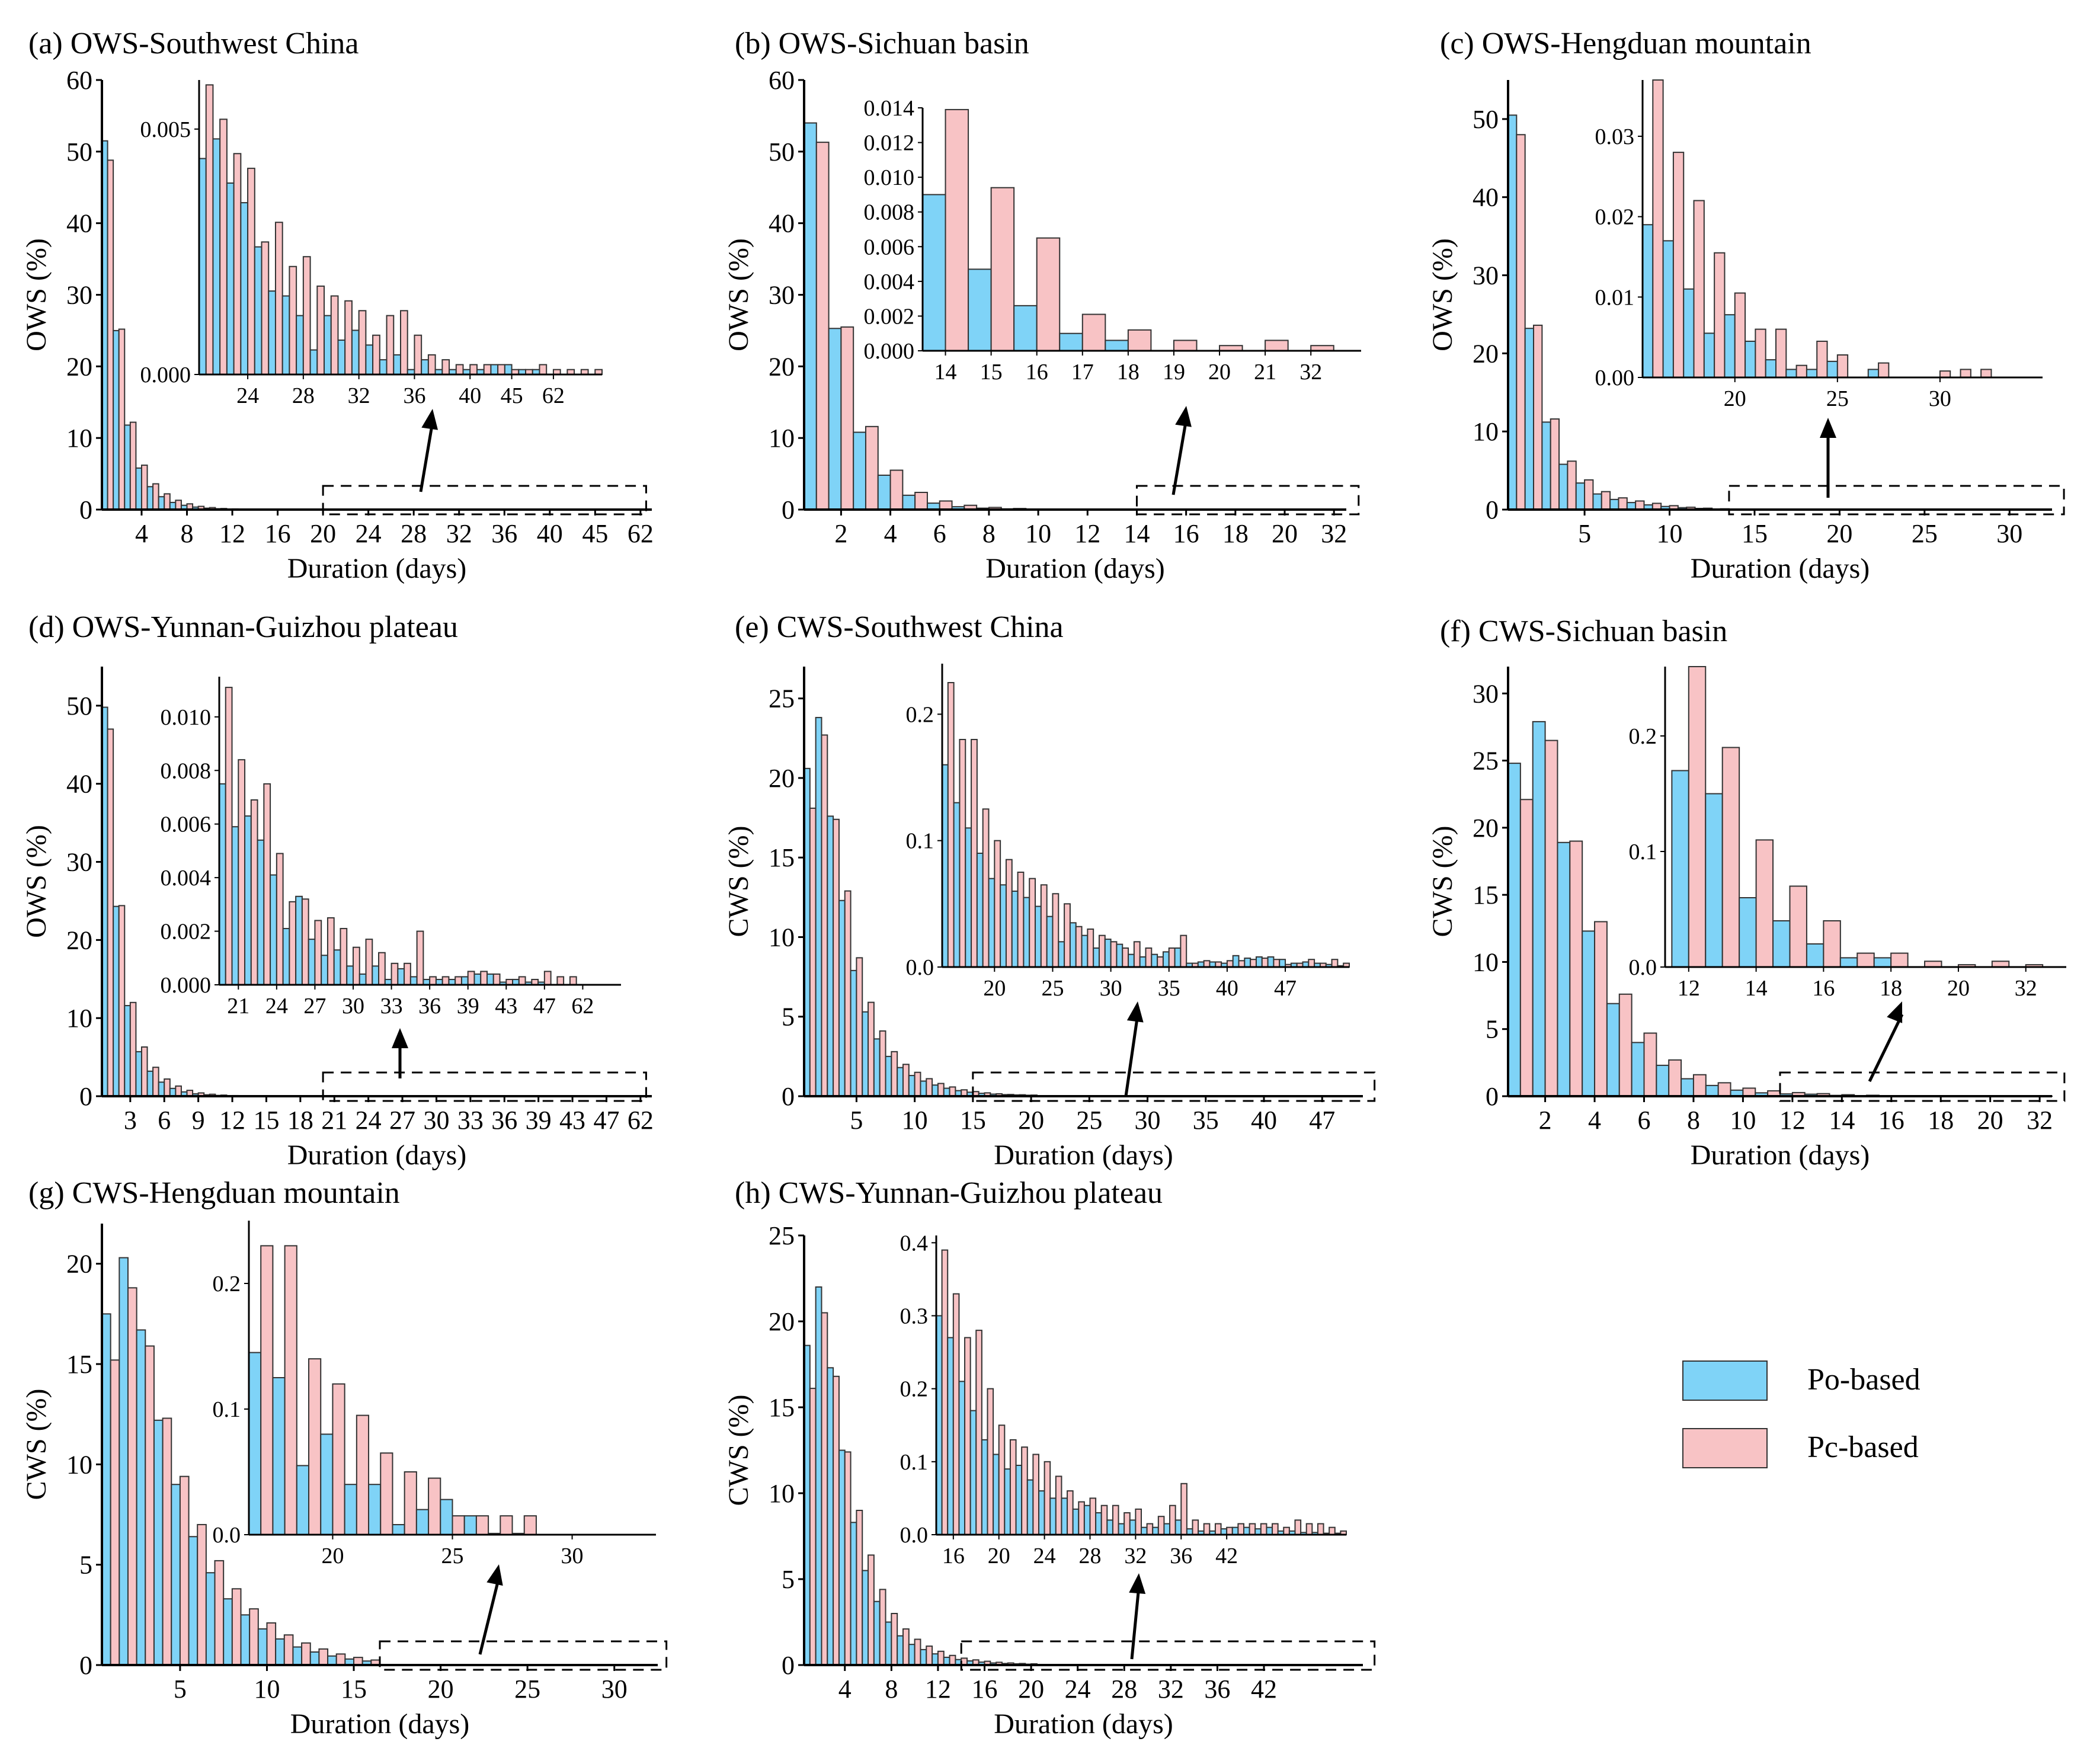 Image resolution: width=2087 pixels, height=1764 pixels. What do you see at coordinates (1644, 1120) in the screenshot?
I see `x-tick-label: 6` at bounding box center [1644, 1120].